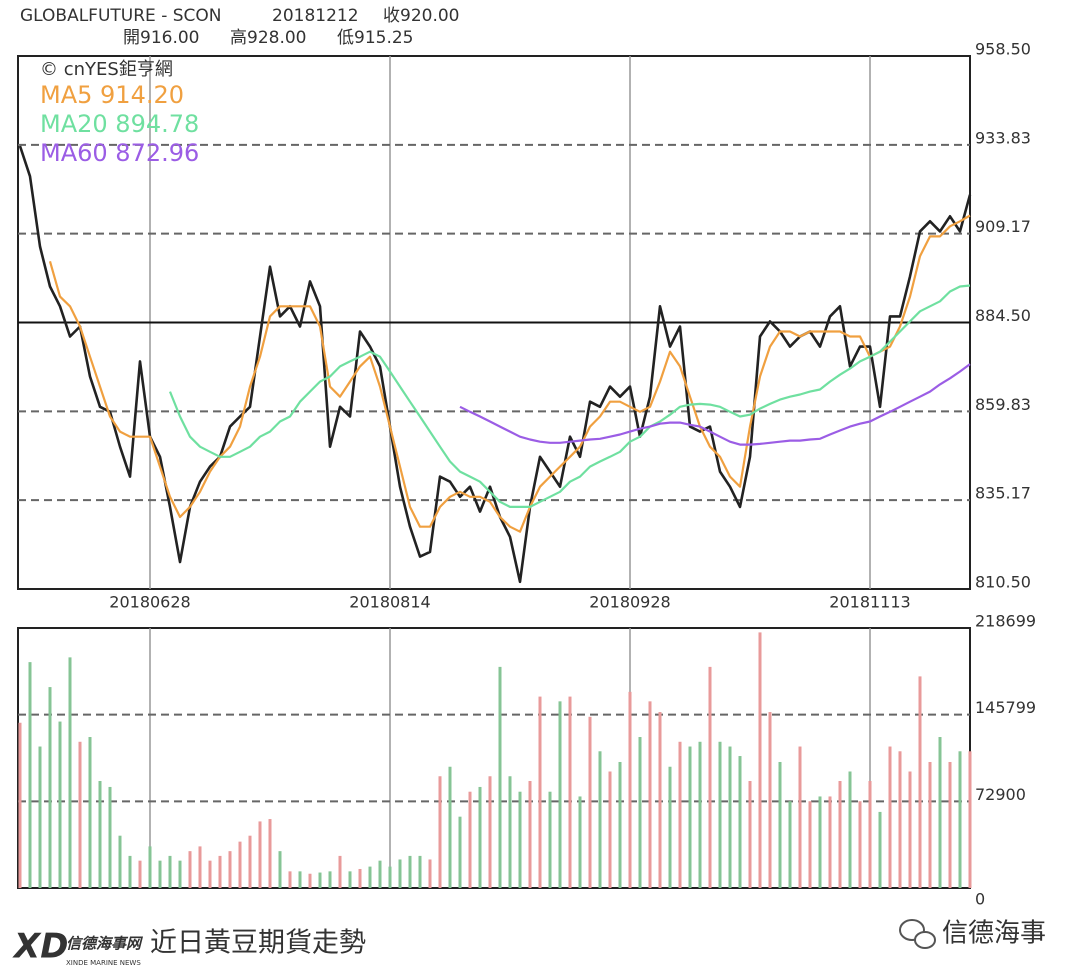  I want to click on logo-mark: XD, so click(40, 947).